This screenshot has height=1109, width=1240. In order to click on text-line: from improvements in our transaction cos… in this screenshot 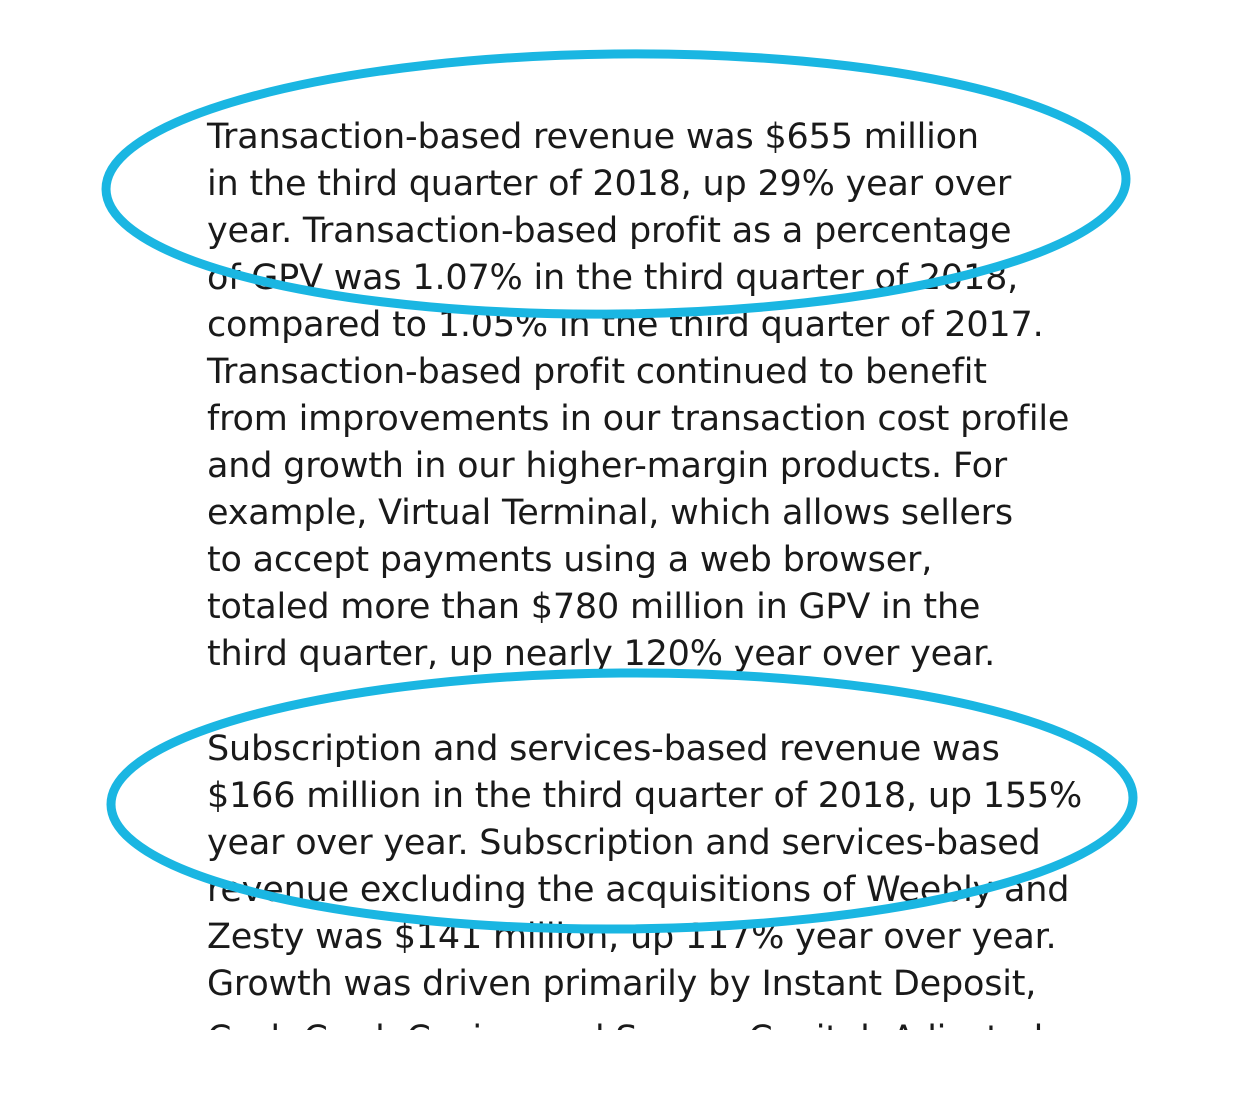, I will do `click(638, 419)`.